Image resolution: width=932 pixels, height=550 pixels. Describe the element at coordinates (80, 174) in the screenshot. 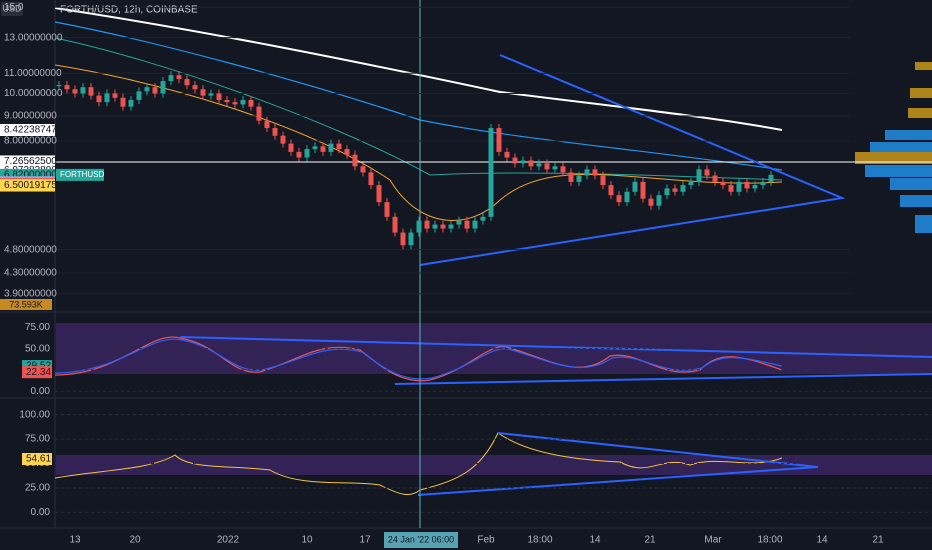

I see `tag-badge` at that location.